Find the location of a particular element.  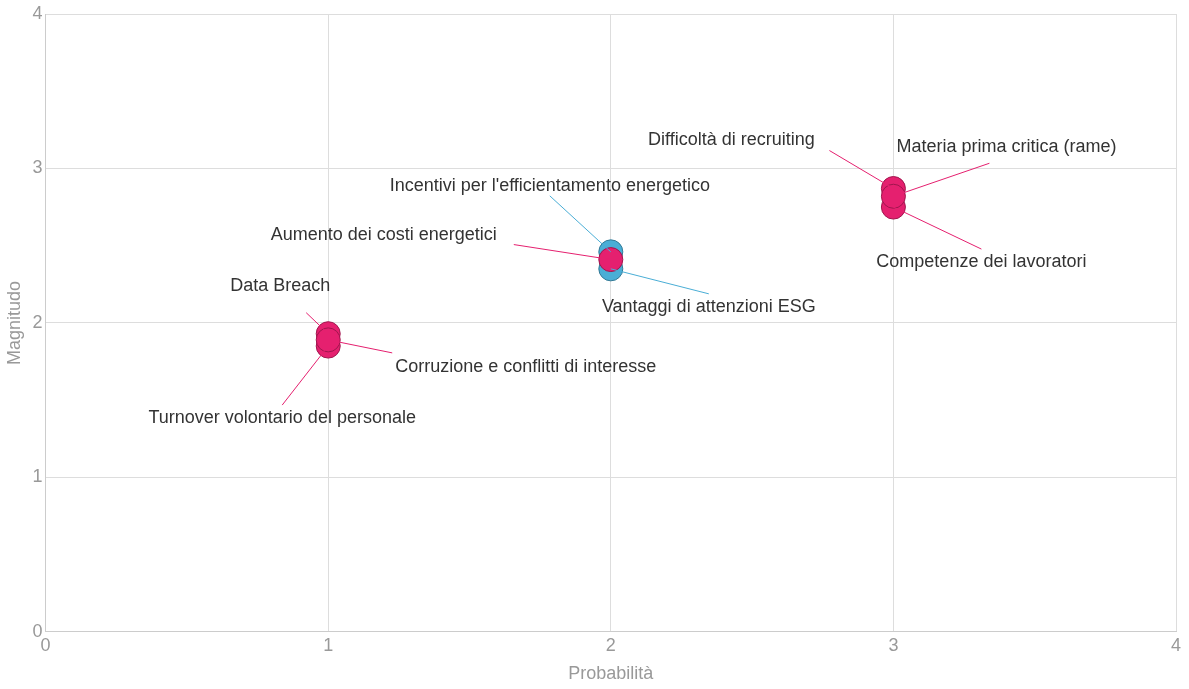

x-axis-title: Probabilità is located at coordinates (611, 673).